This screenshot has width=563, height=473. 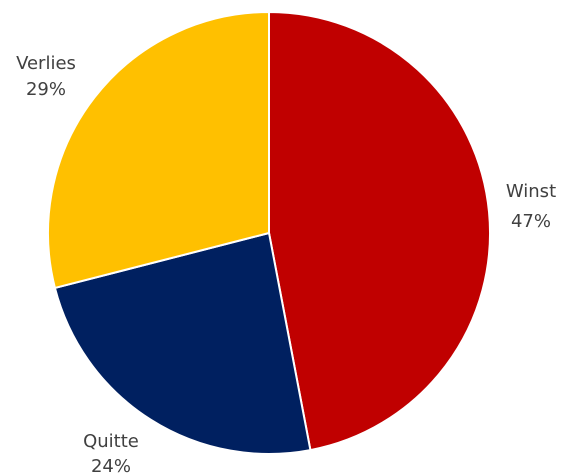 I want to click on slice-label-winst: Winst, so click(x=531, y=191).